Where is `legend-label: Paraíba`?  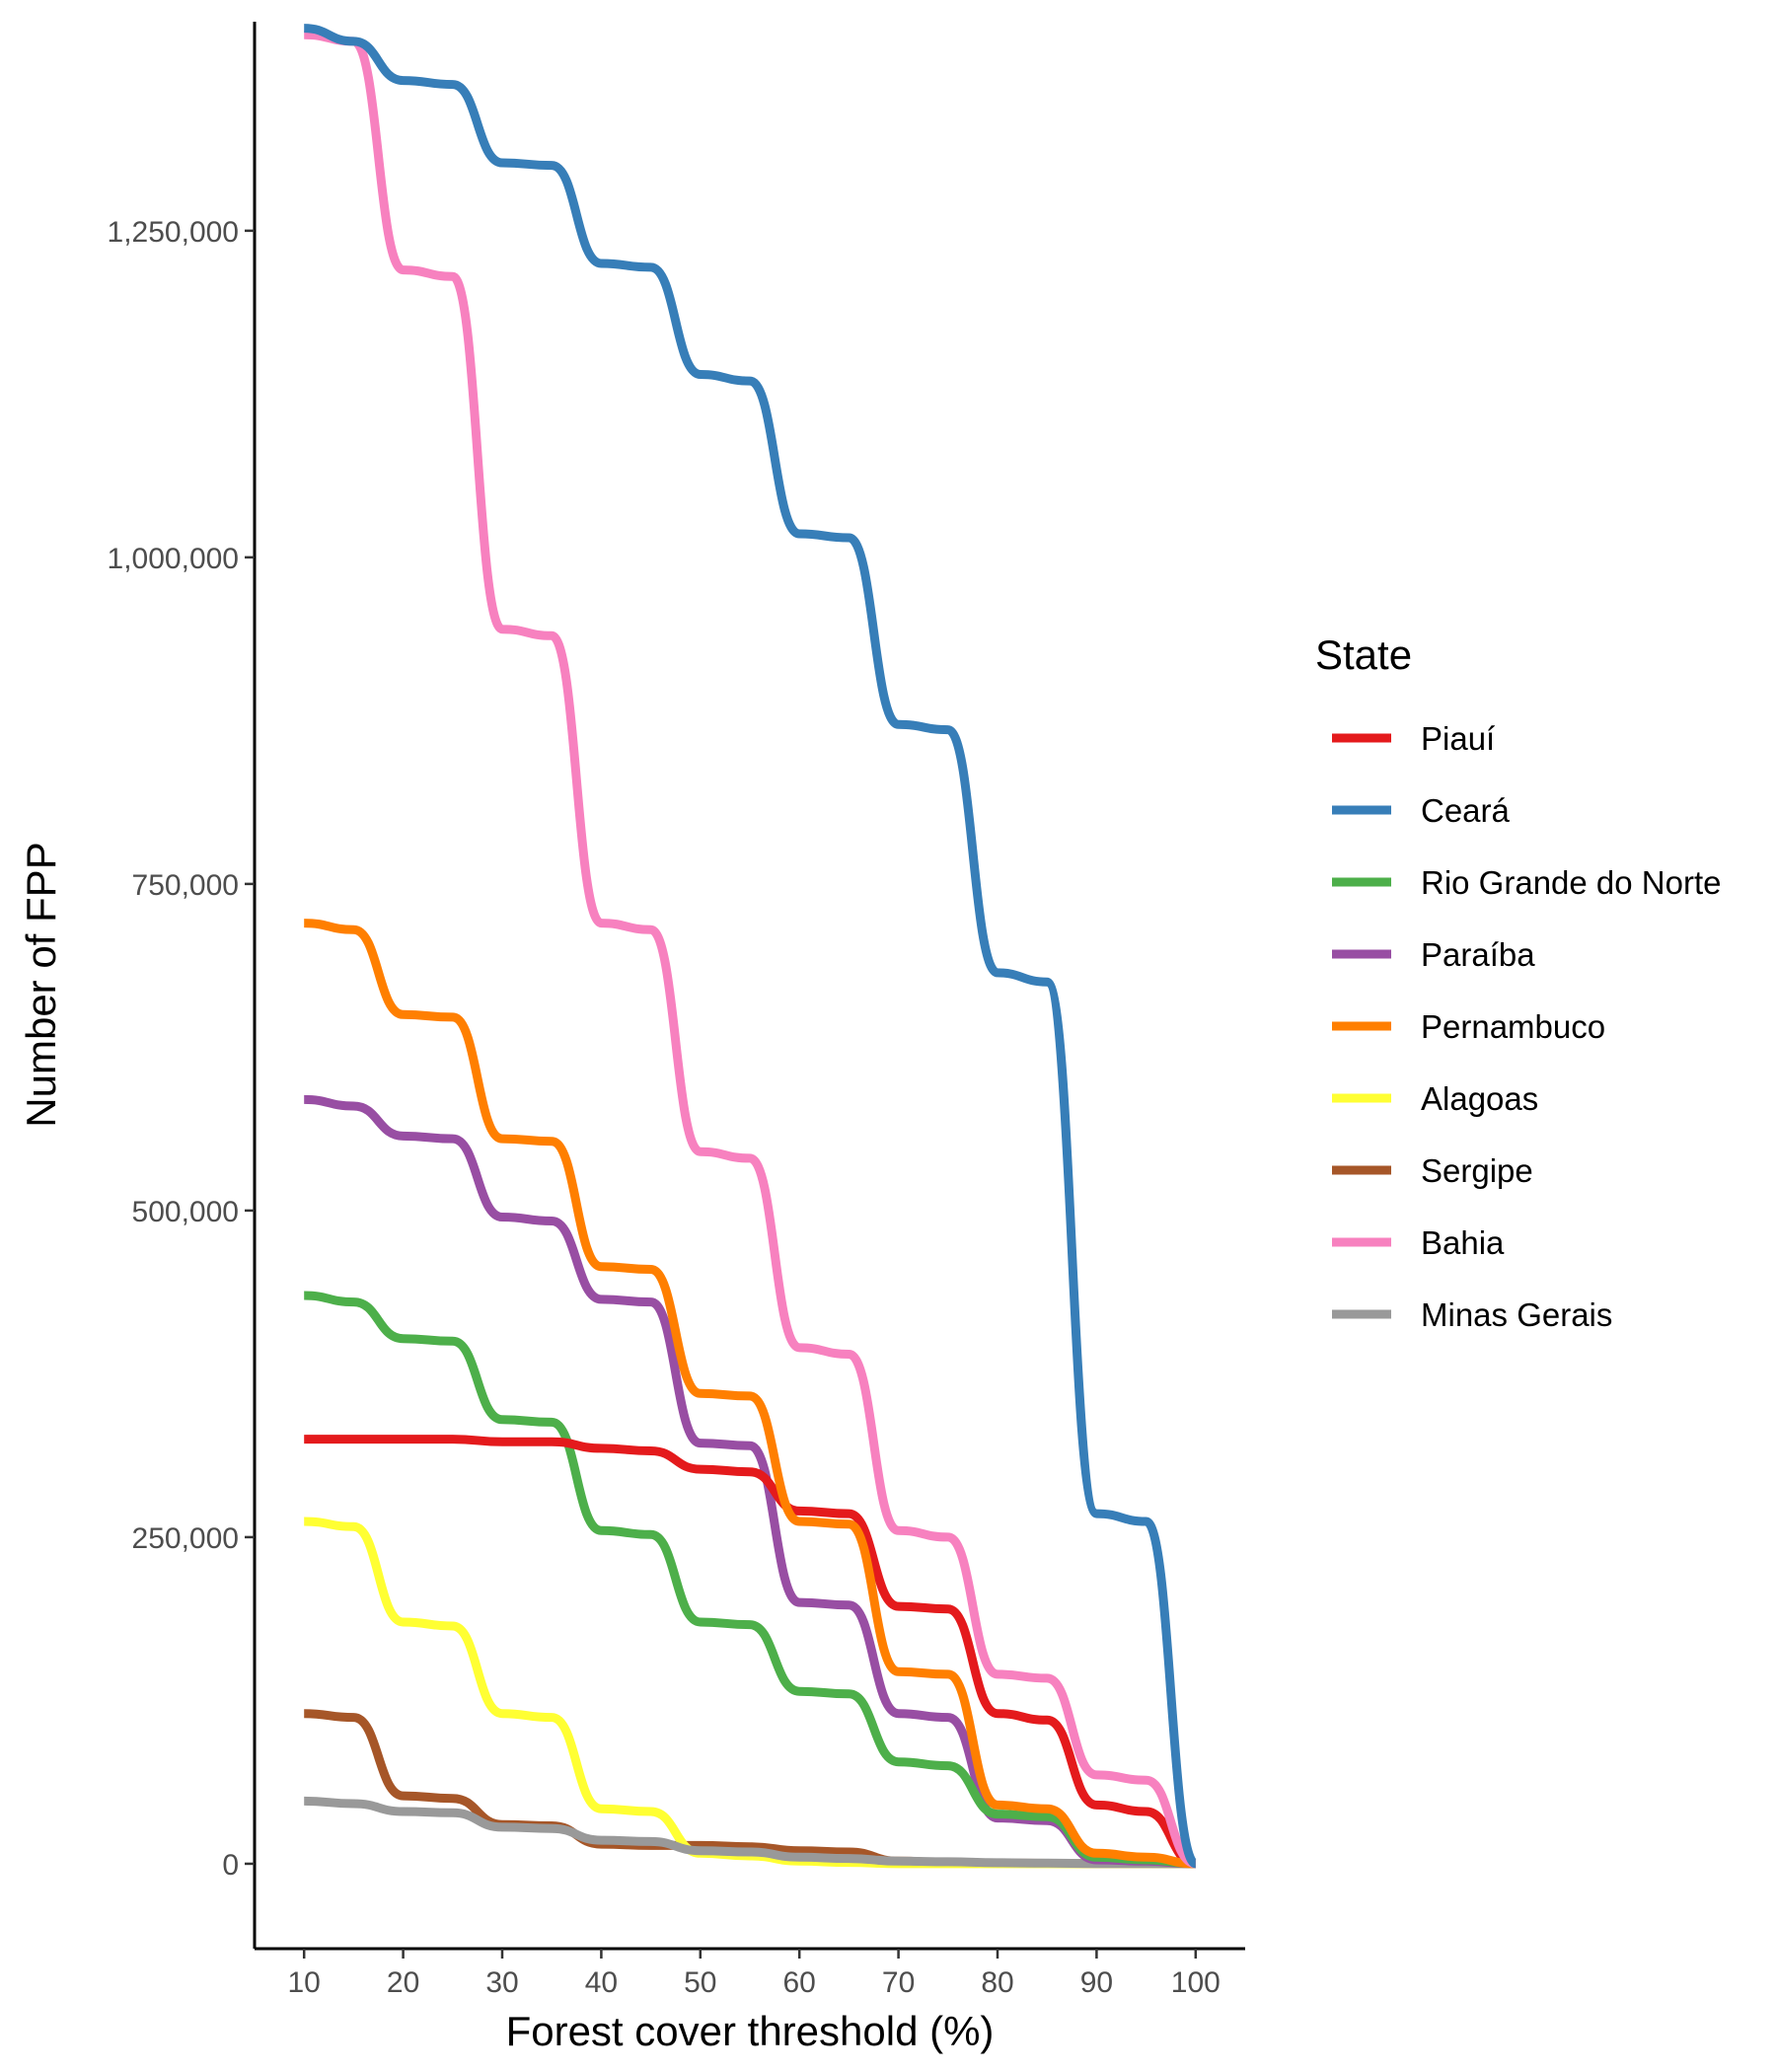
legend-label: Paraíba is located at coordinates (1478, 955).